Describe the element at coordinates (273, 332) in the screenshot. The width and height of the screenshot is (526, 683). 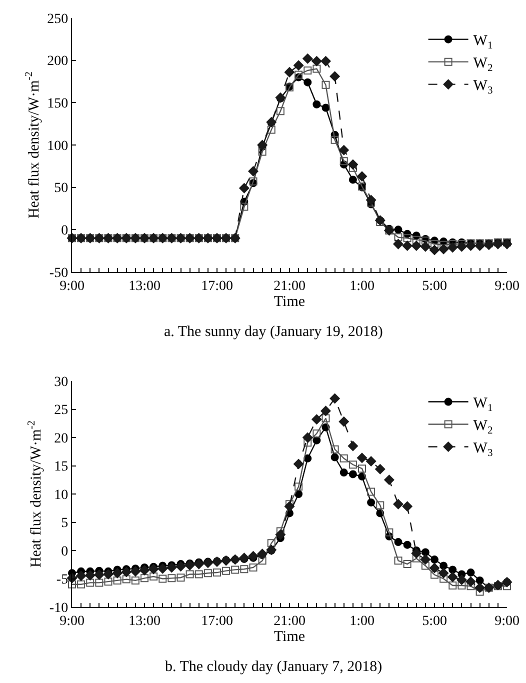
I see `text: a. The sunny day (January 19, 2018)` at that location.